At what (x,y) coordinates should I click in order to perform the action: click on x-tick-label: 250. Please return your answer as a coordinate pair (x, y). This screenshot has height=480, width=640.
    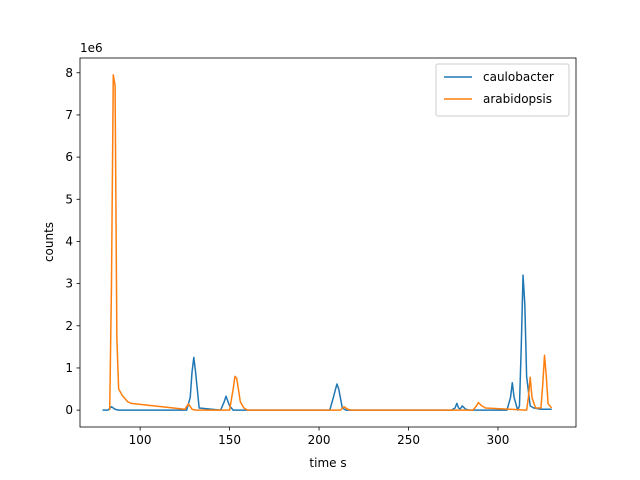
    Looking at the image, I should click on (408, 440).